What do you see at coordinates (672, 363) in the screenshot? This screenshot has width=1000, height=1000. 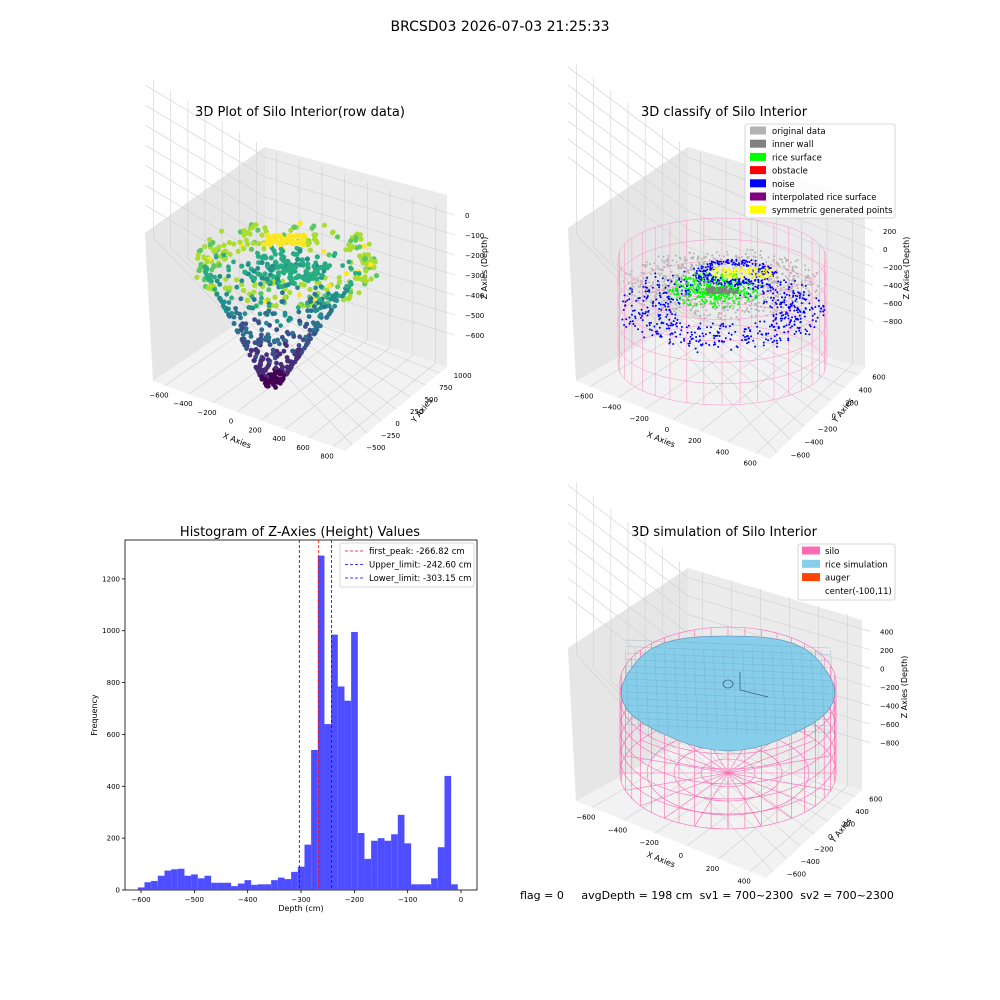 I see `grid-line` at bounding box center [672, 363].